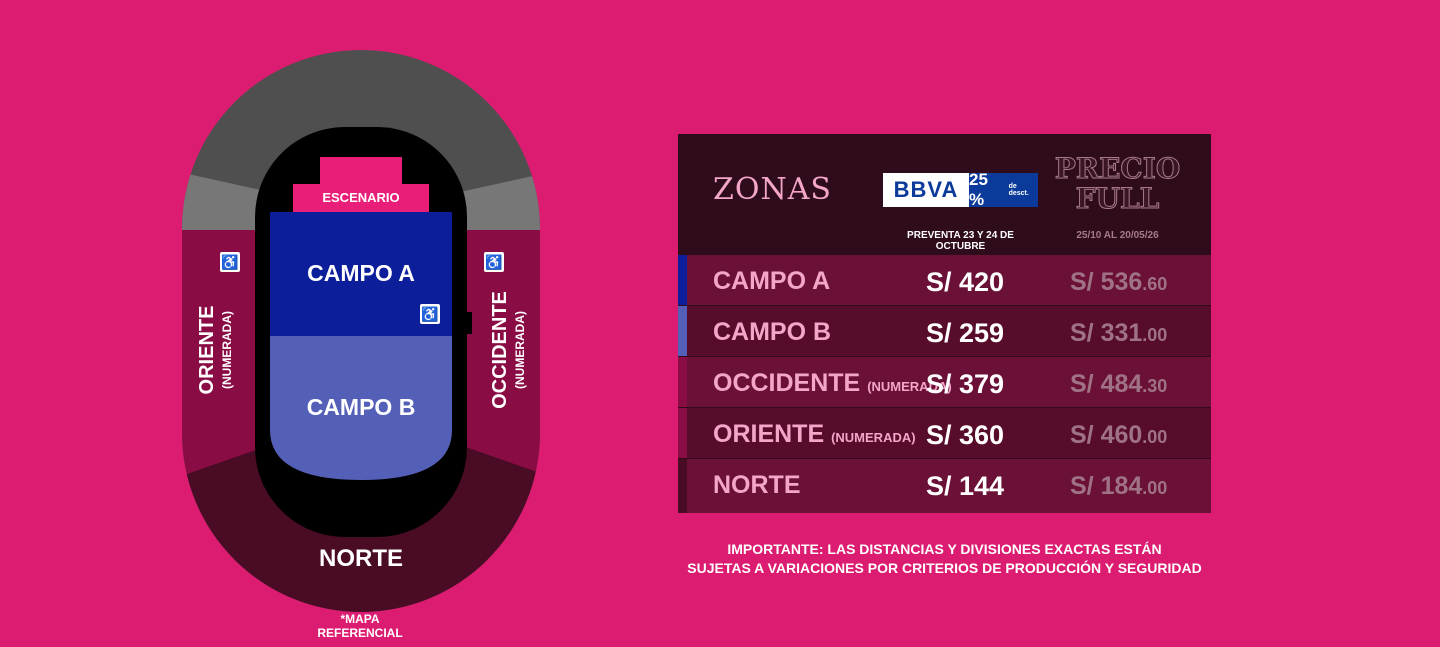  What do you see at coordinates (814, 434) in the screenshot?
I see `zone-name: ORIENTE (NUMERADA)` at bounding box center [814, 434].